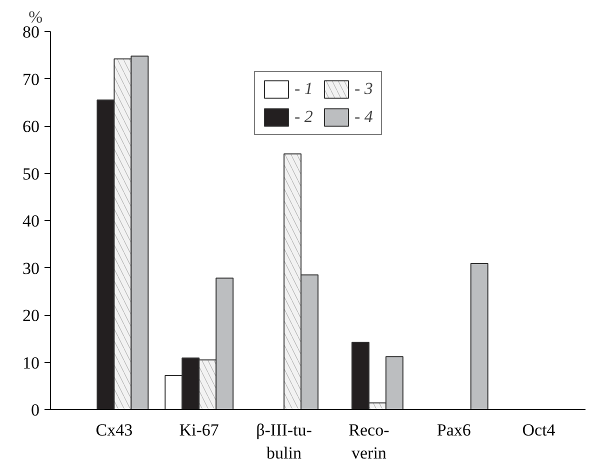 This screenshot has width=597, height=472. I want to click on y-tick-label: 10, so click(31, 362).